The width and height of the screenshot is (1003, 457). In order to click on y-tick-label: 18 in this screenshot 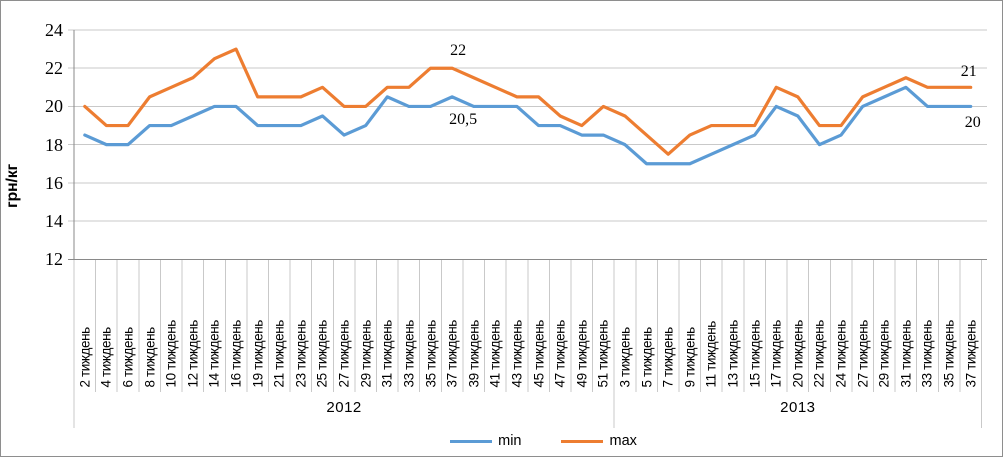, I will do `click(54, 144)`.